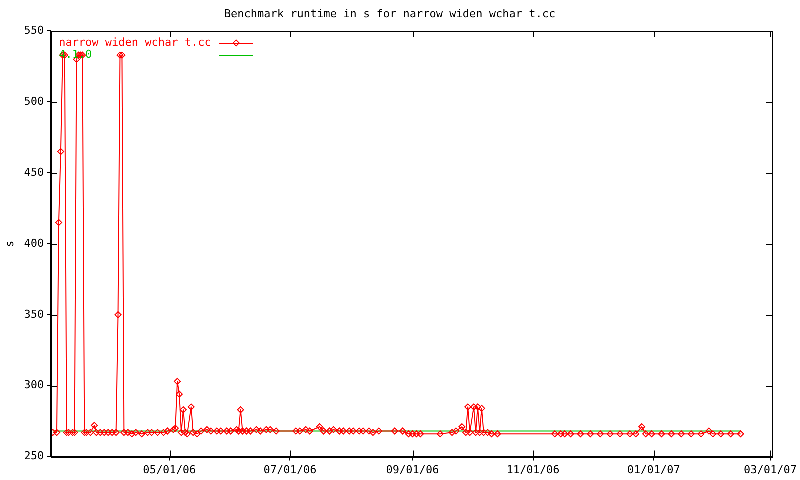 The height and width of the screenshot is (480, 800). Describe the element at coordinates (34, 385) in the screenshot. I see `y-tick-label: 300` at that location.